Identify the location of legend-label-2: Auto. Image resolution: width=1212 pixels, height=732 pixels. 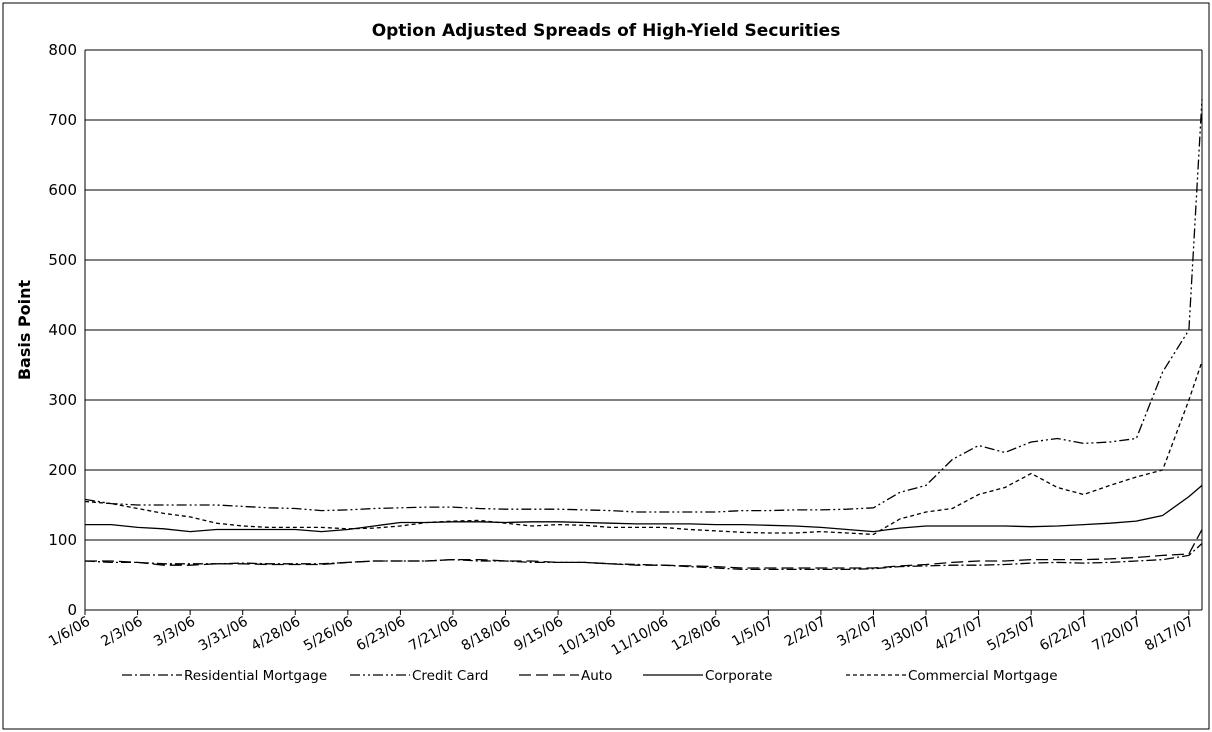
(596, 676).